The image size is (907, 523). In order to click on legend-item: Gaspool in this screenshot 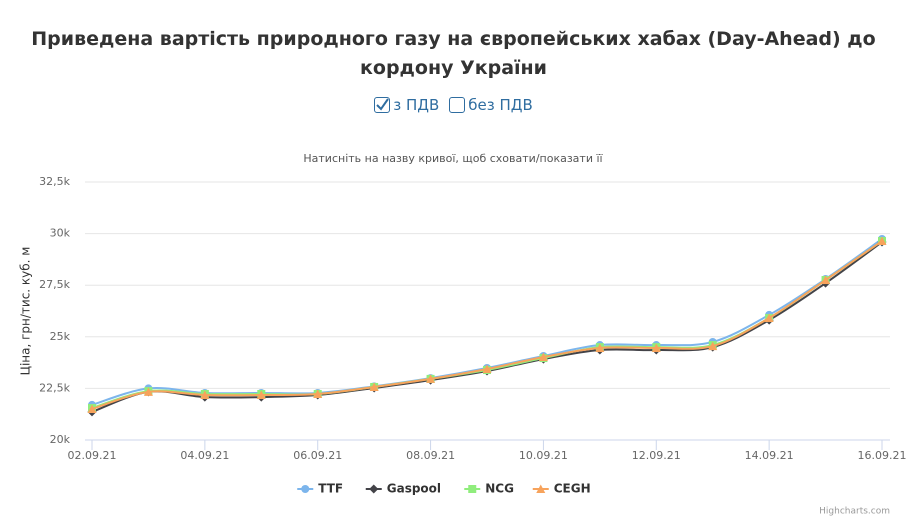, I will do `click(403, 489)`.